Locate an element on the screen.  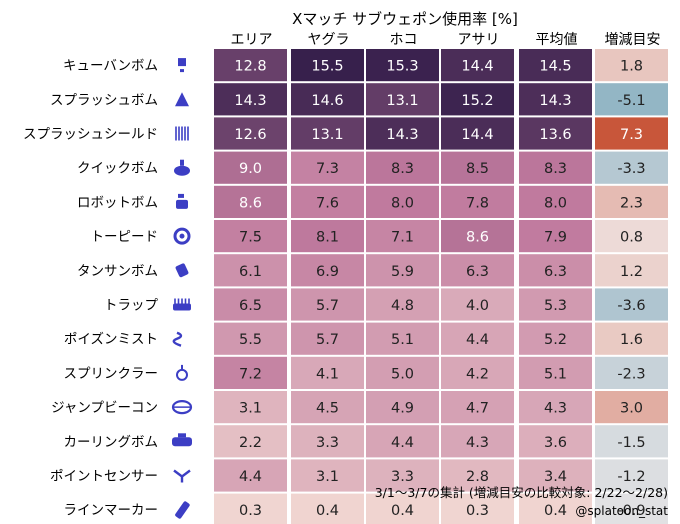
heatmap-row: スプリンクラー 7.2 4.1 5.0 4.2 5.1 -2.3 is located at coordinates (366, 372).